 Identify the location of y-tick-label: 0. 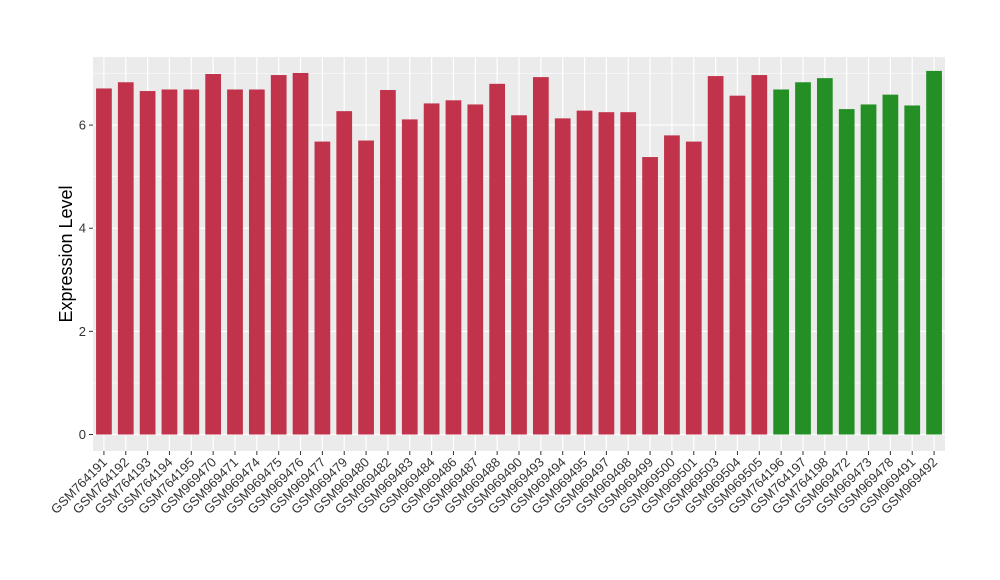
(82, 434).